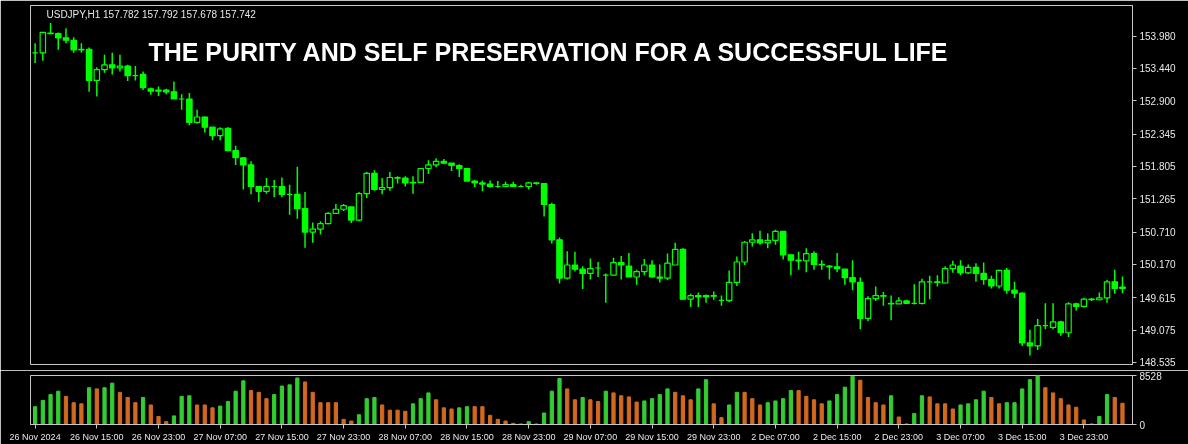  What do you see at coordinates (151, 14) in the screenshot?
I see `chart-title: USDJPY,H1 157.782 157.792 157.678 157.742` at bounding box center [151, 14].